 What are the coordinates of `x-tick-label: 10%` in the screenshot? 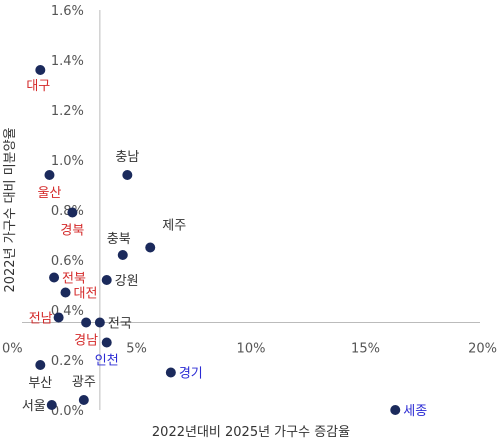 It's located at (251, 349).